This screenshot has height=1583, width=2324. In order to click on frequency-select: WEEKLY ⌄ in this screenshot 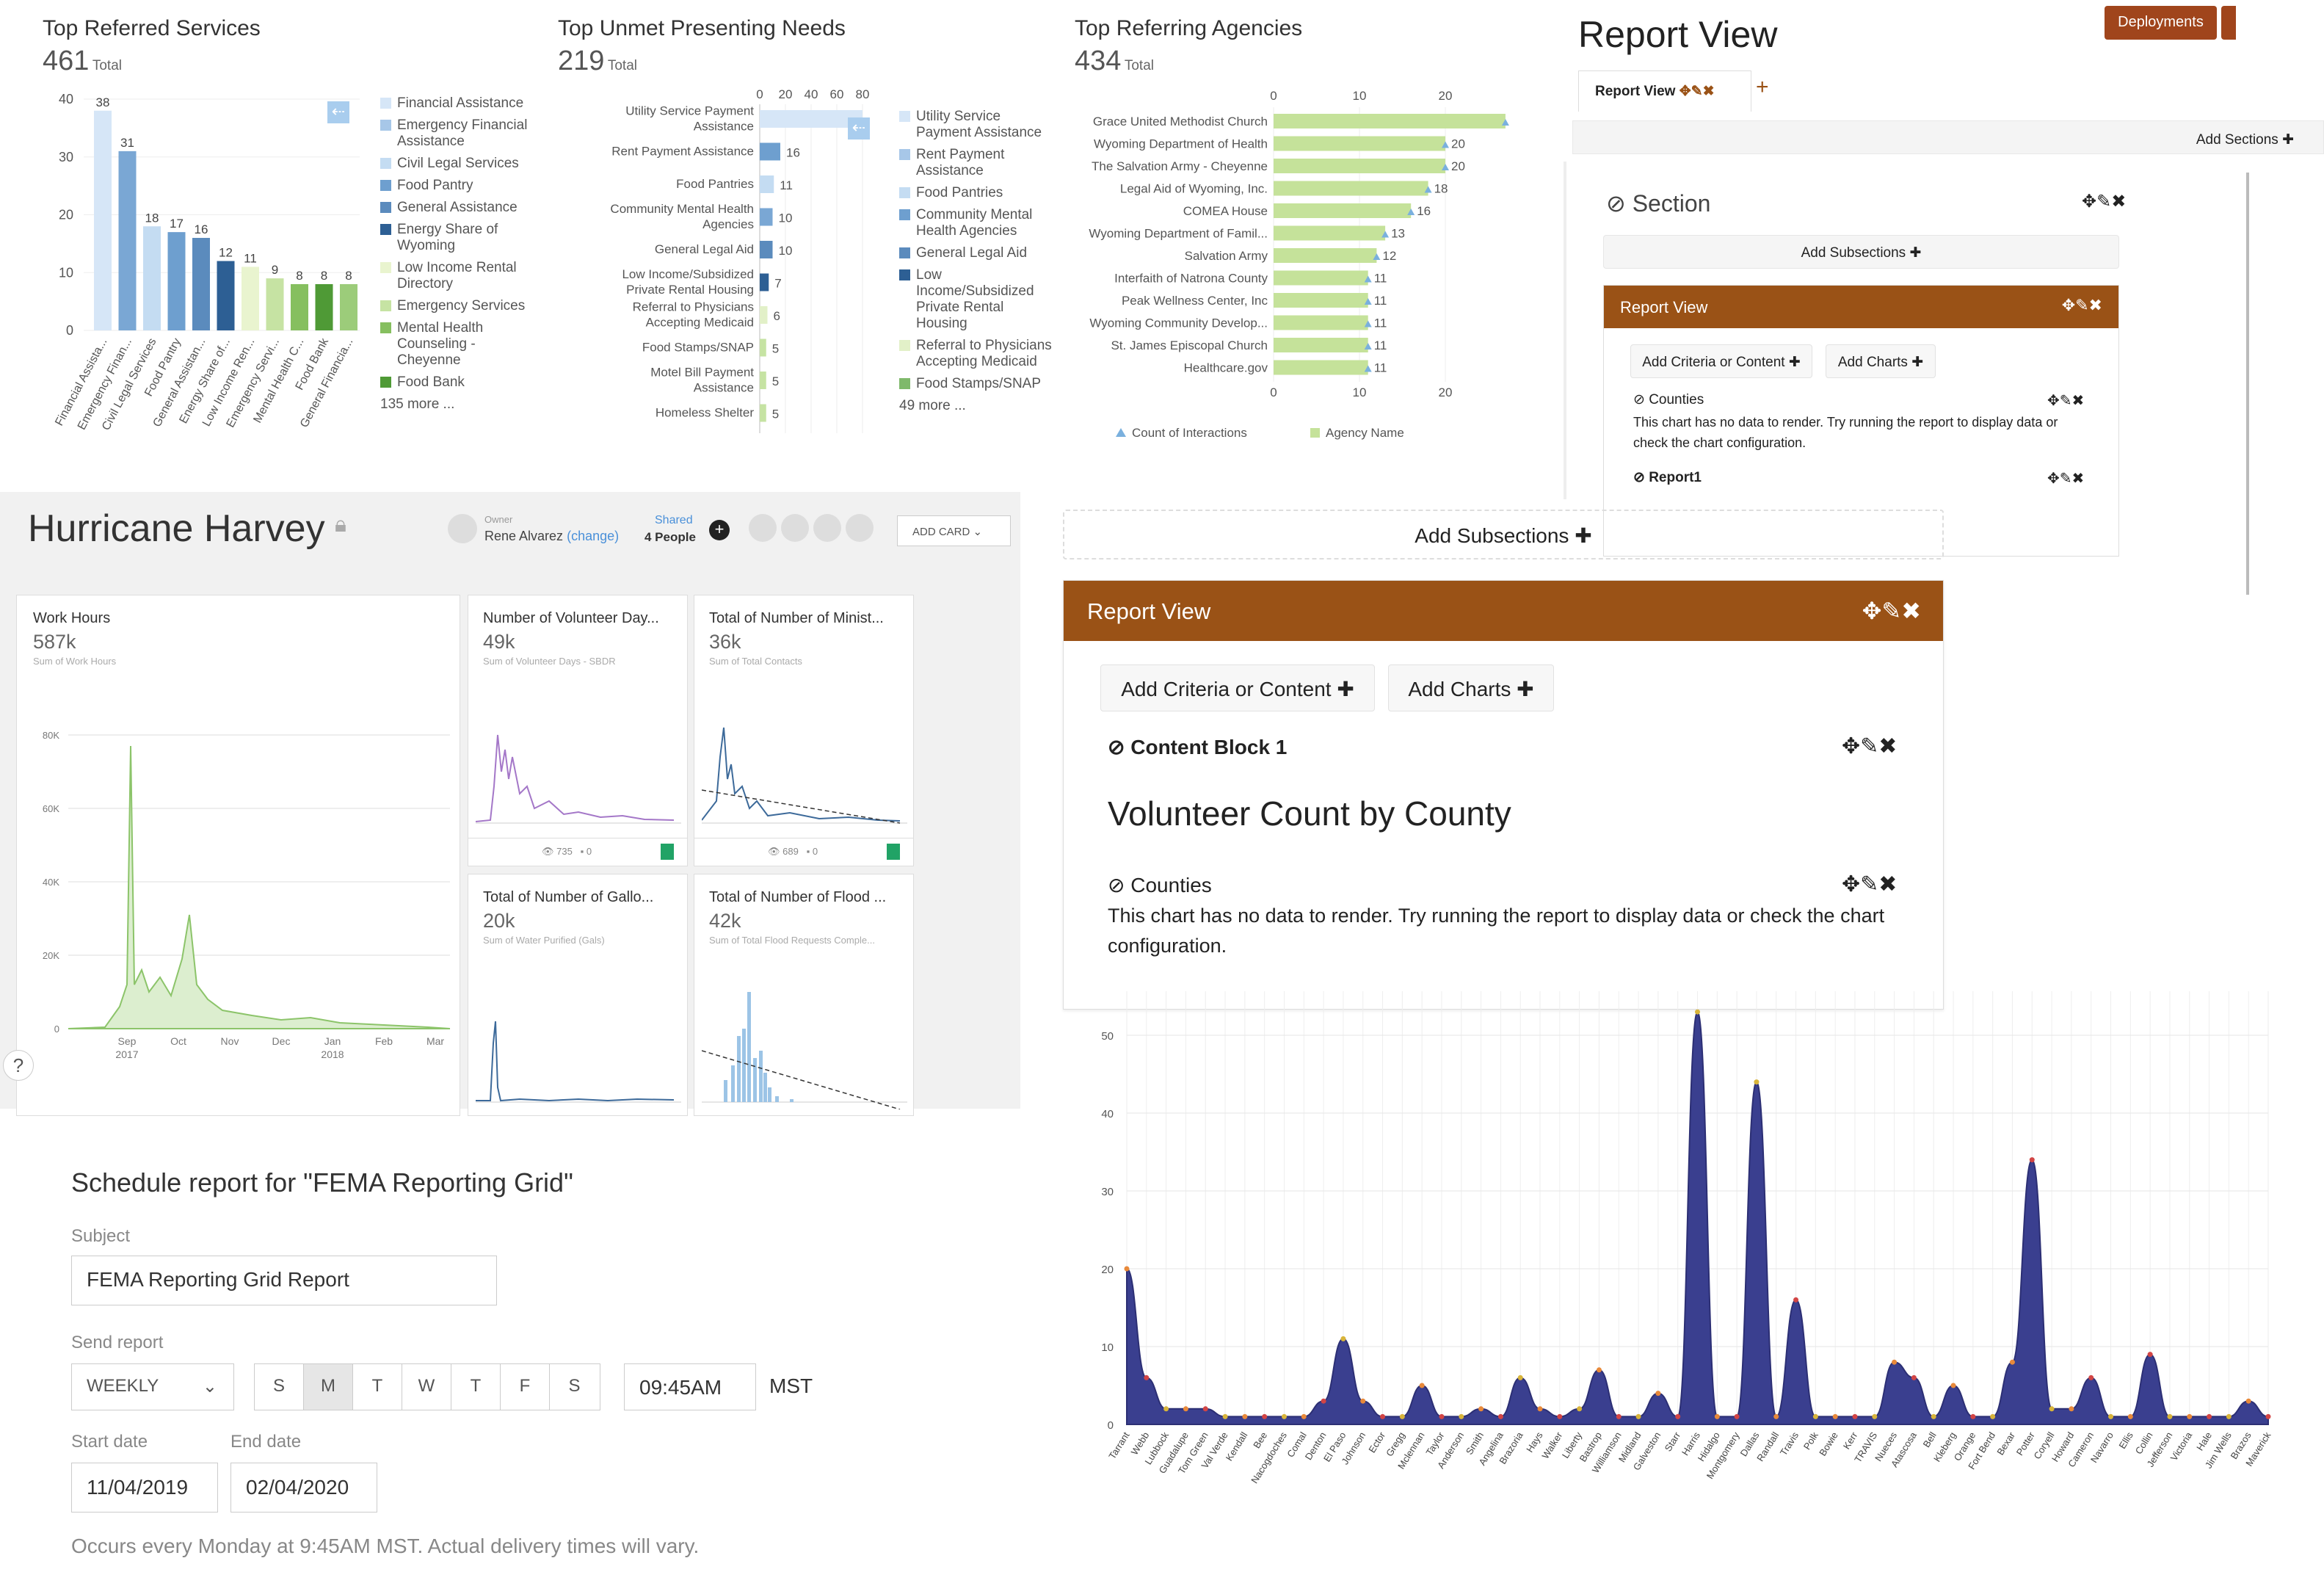, I will do `click(152, 1386)`.